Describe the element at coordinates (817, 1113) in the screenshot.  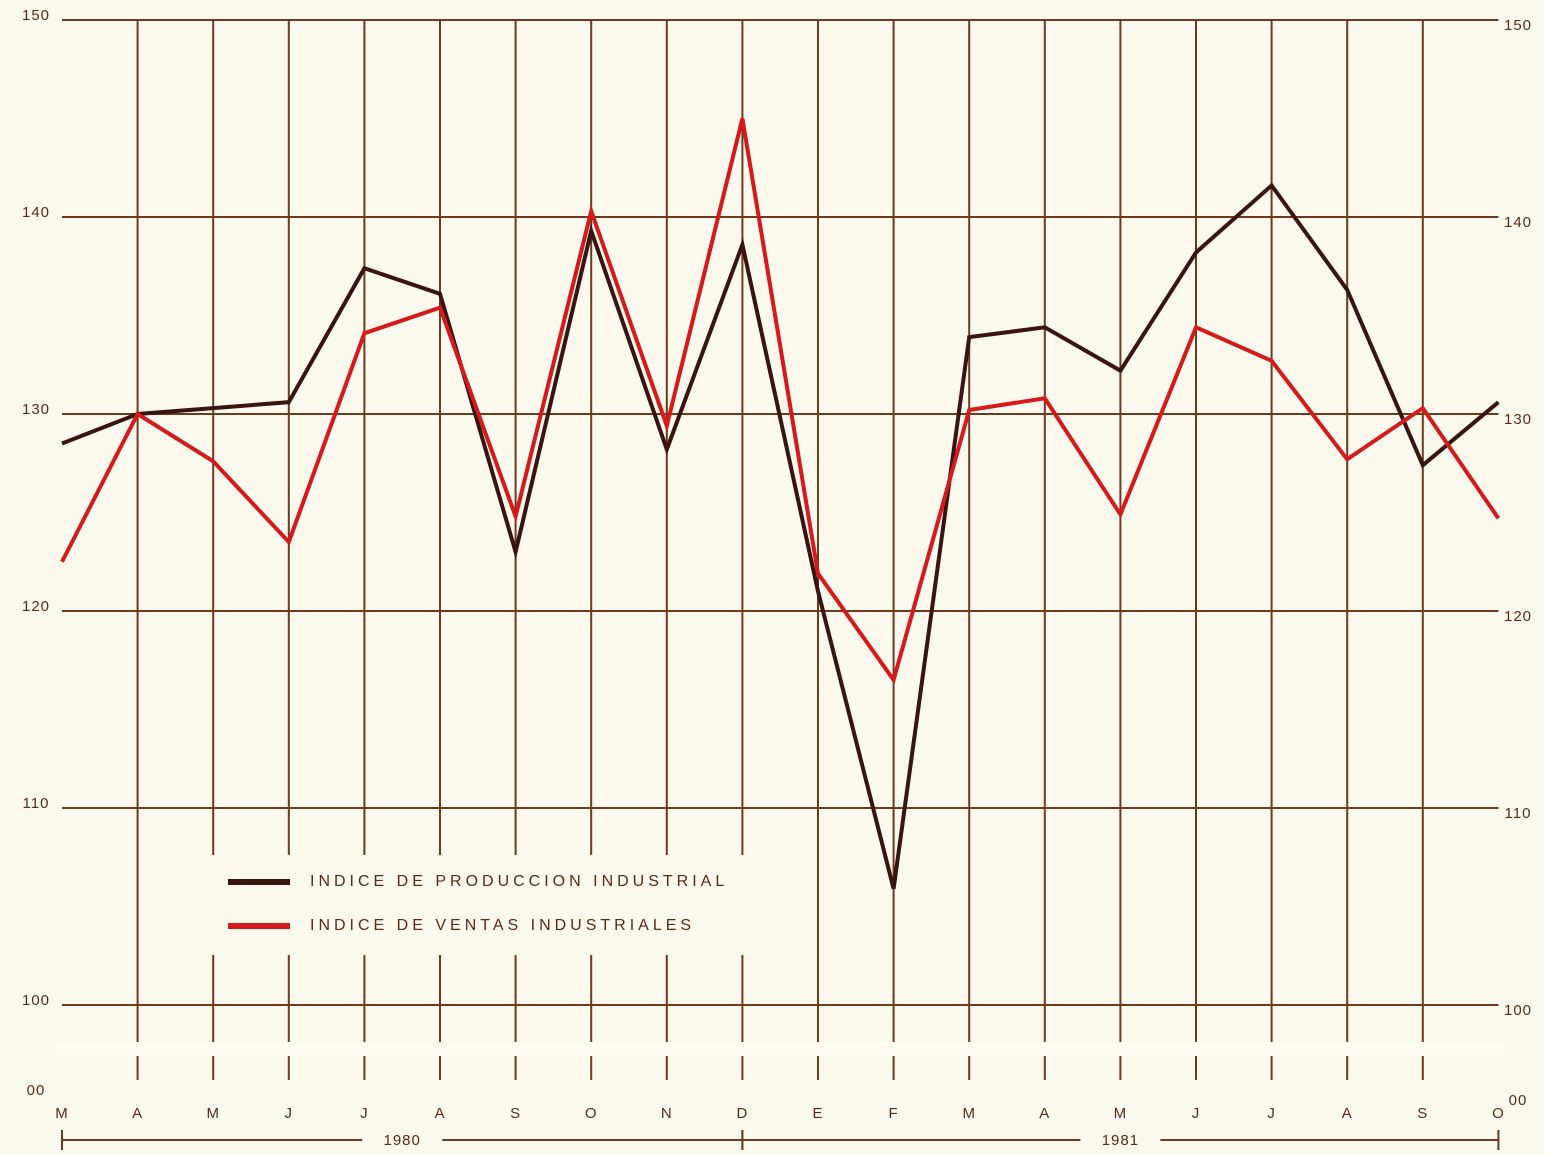
I see `x-tick-label: E` at that location.